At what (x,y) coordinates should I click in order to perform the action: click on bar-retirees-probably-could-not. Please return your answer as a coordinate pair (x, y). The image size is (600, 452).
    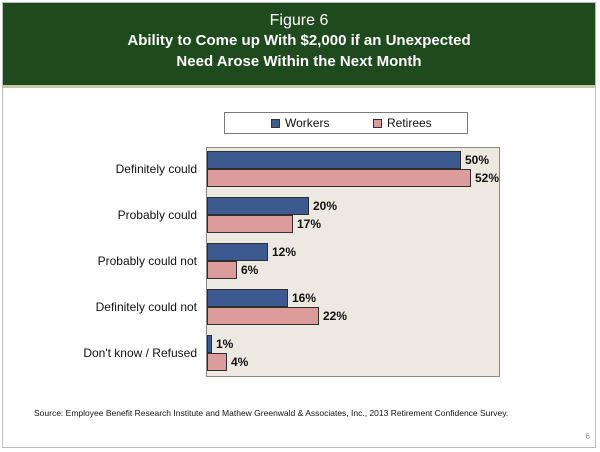
    Looking at the image, I should click on (222, 270).